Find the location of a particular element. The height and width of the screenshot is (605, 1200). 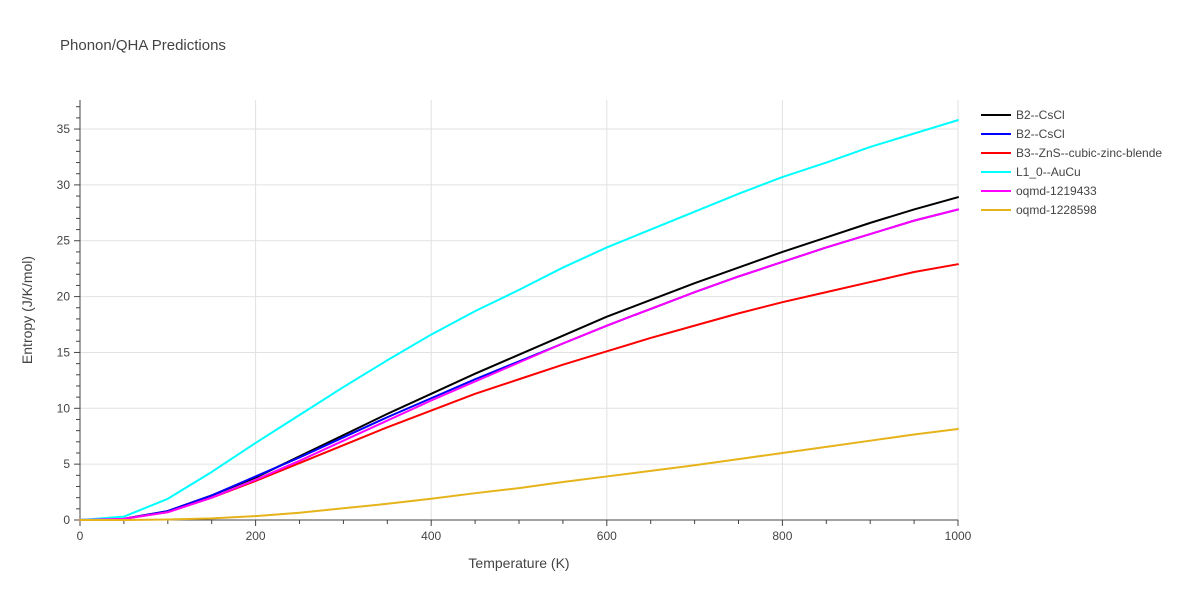

legend-item-3: B3--ZnS--cubic-zinc-blende is located at coordinates (1071, 153).